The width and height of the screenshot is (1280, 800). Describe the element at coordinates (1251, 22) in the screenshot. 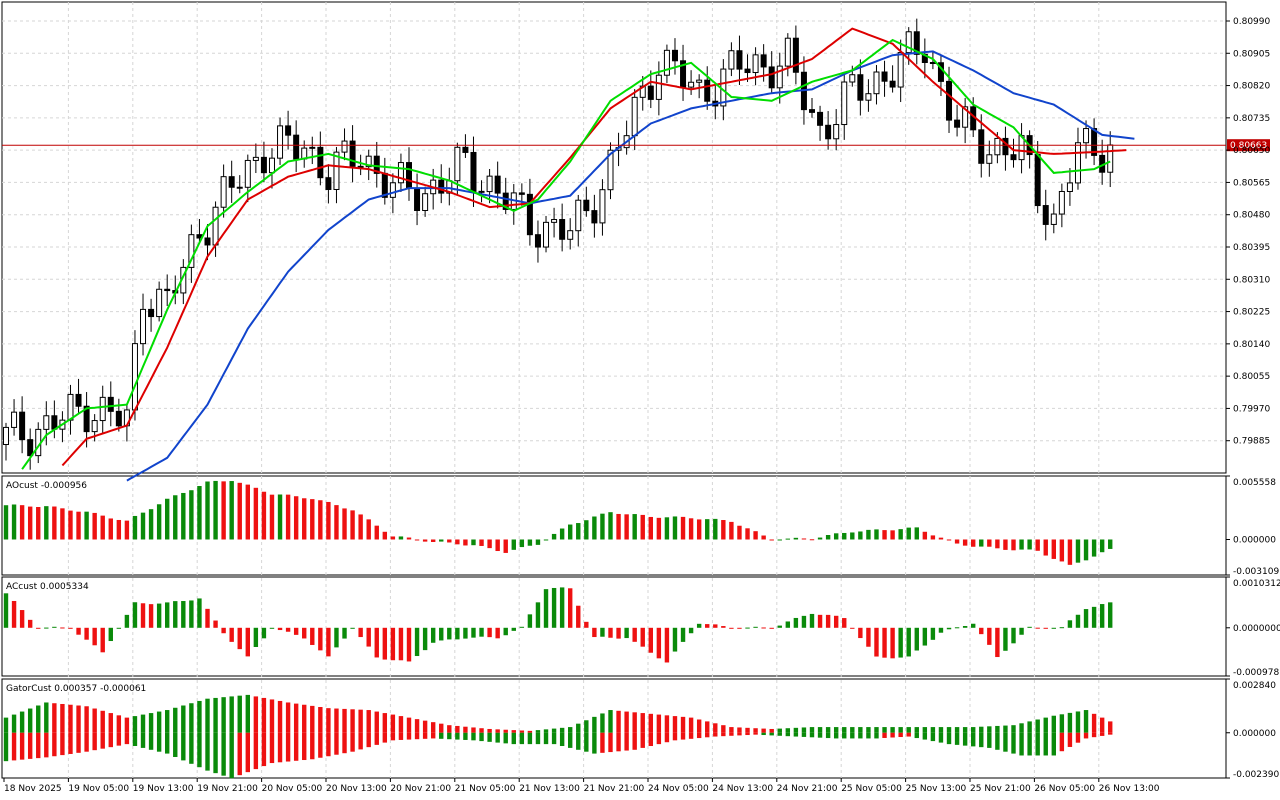

I see `y-tick-label: 0.80990` at that location.